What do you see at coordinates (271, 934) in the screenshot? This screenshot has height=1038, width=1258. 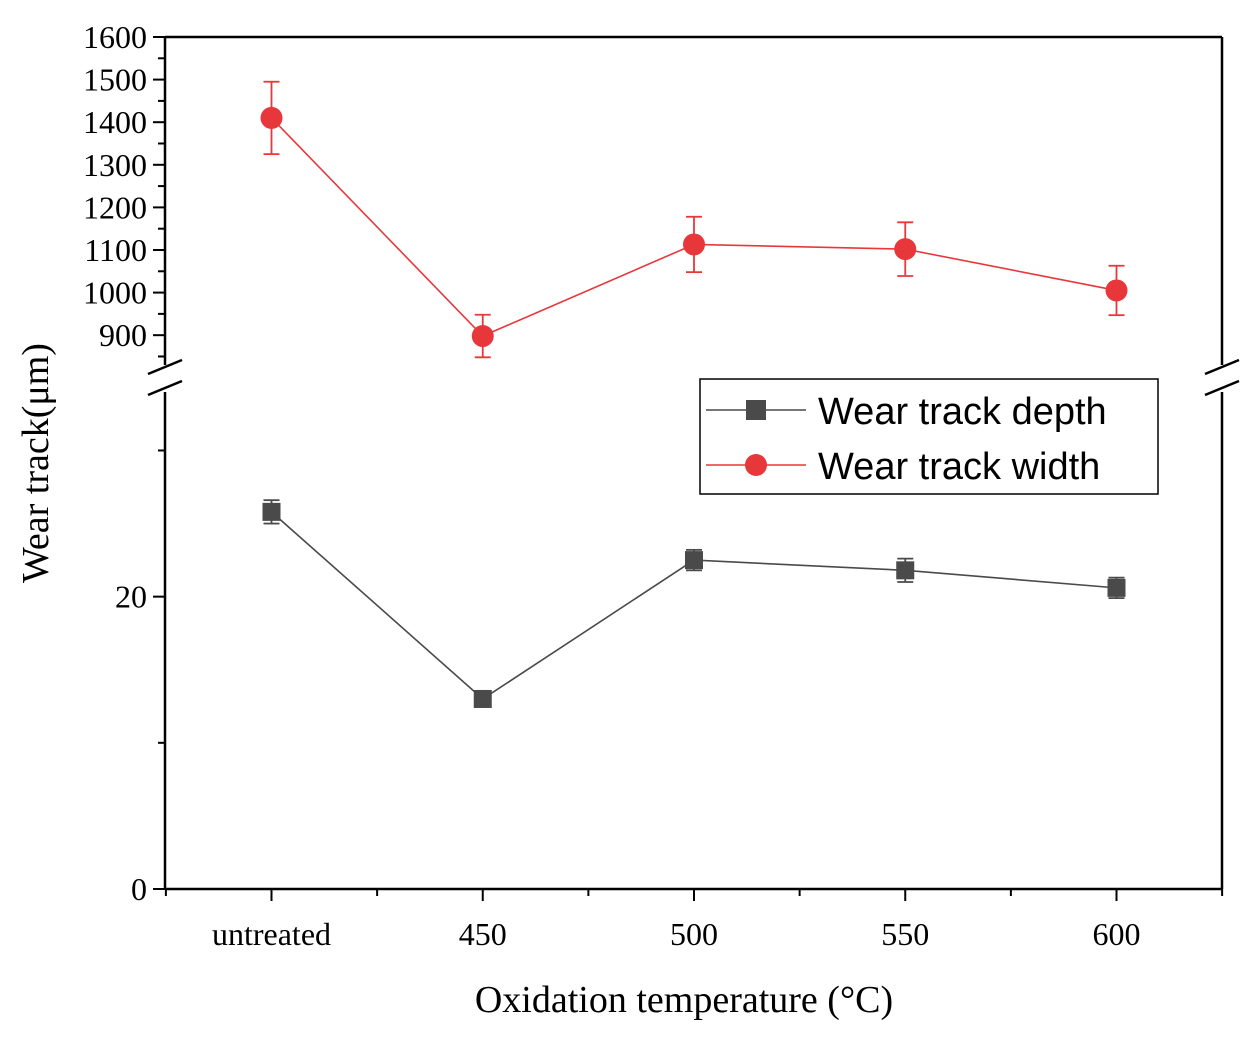 I see `x-tick-label: untreated` at bounding box center [271, 934].